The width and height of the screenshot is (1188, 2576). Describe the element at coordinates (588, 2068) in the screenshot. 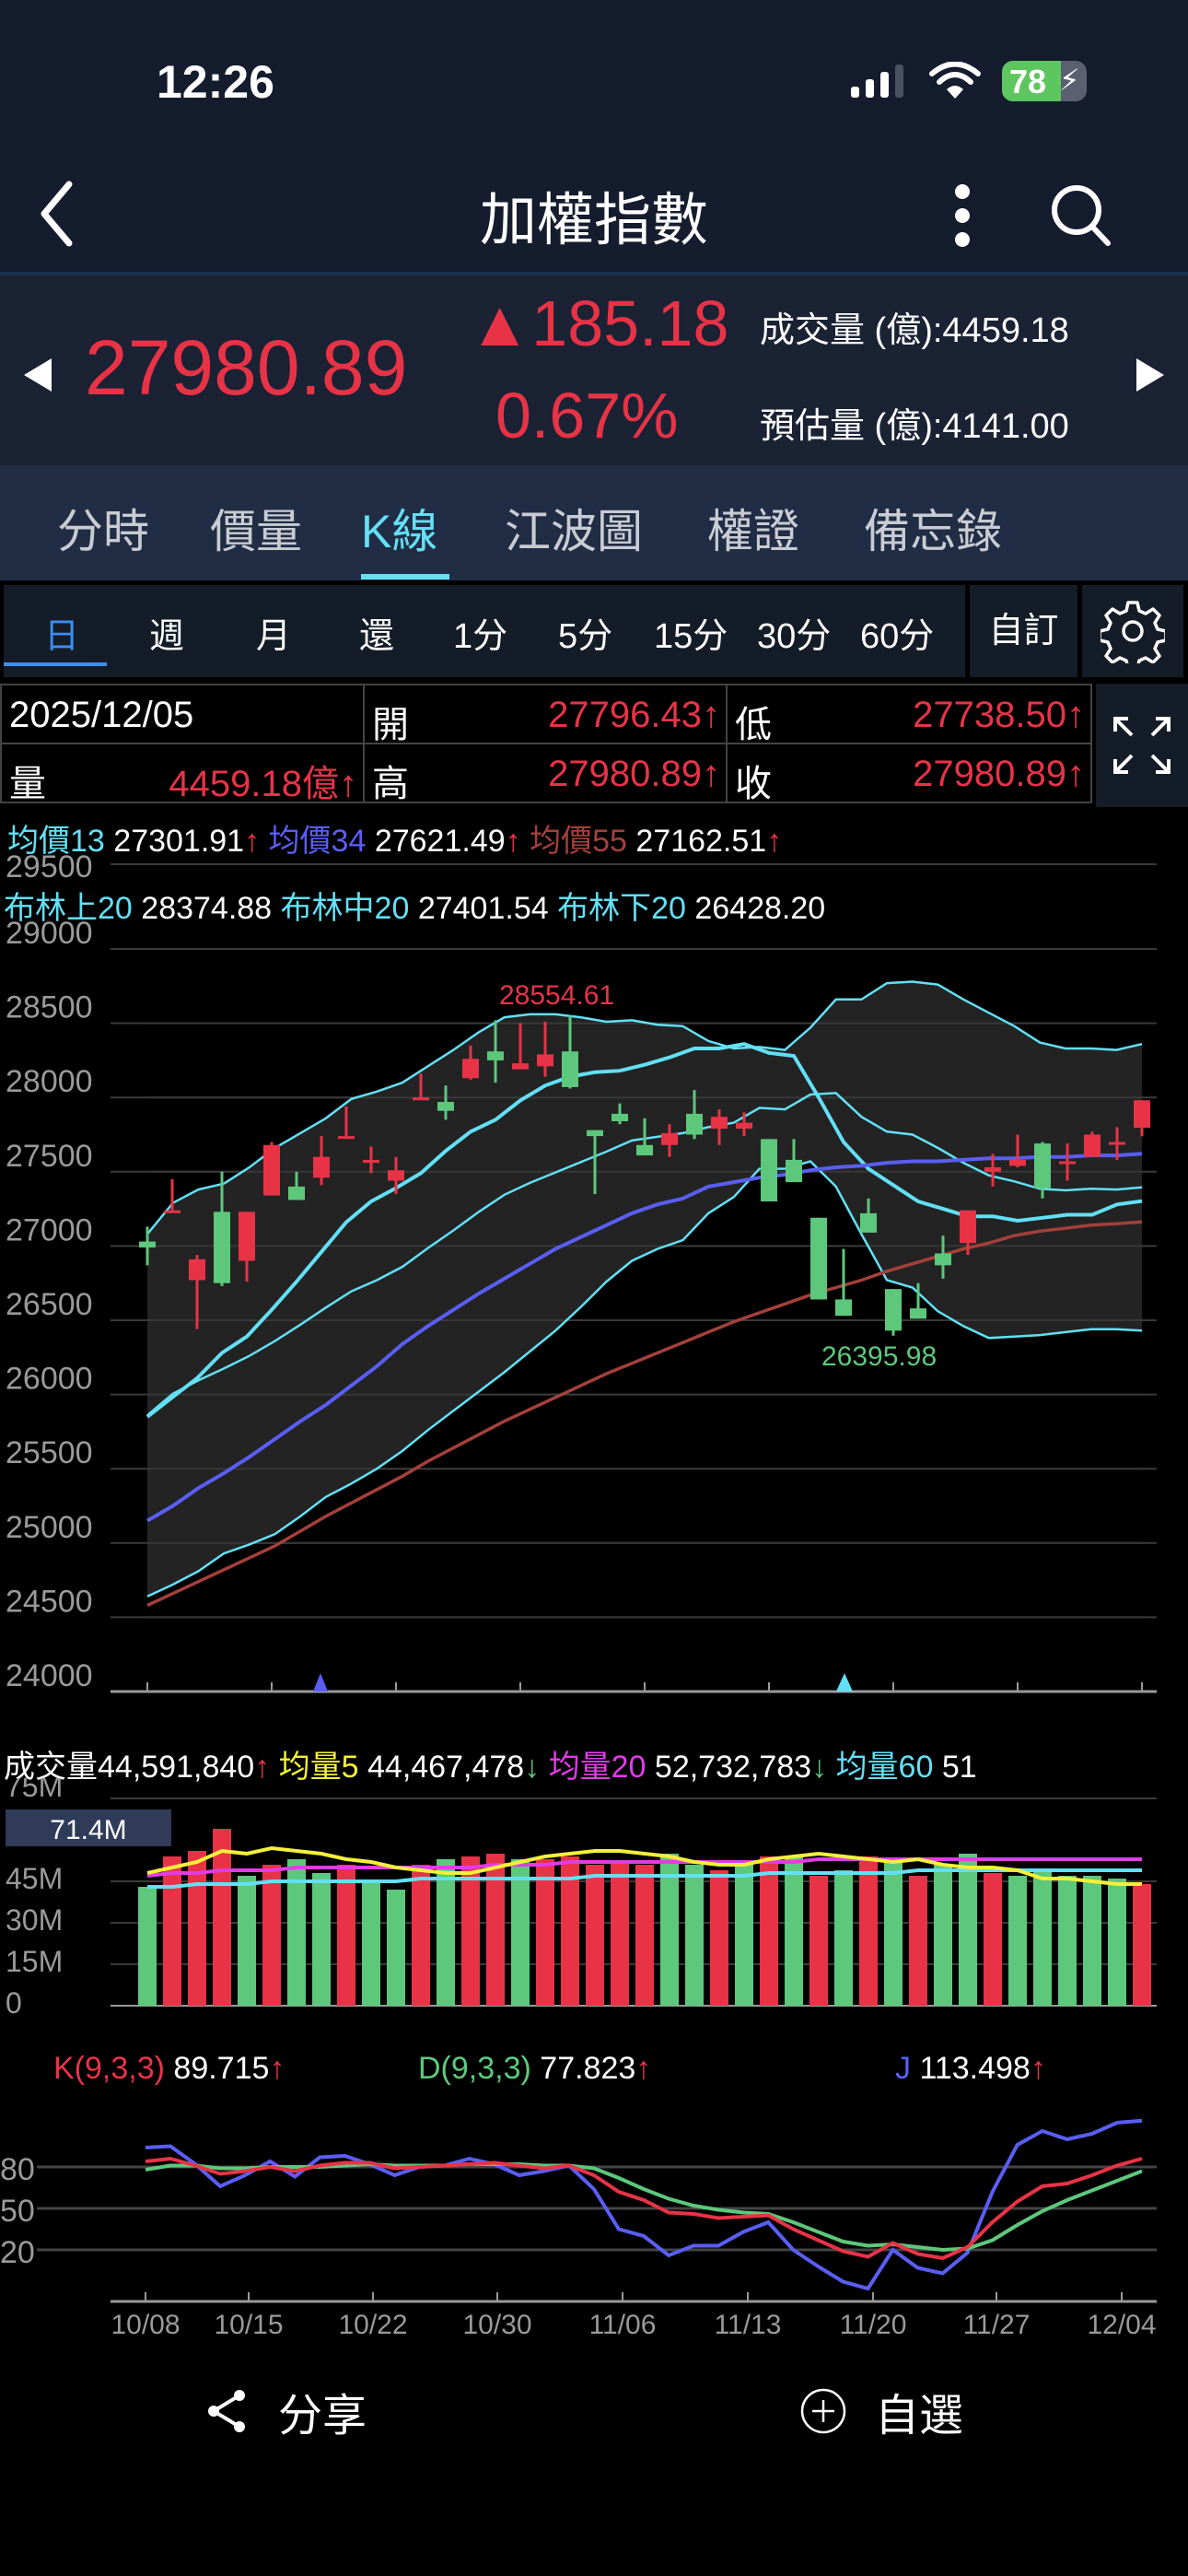

I see `d-value: 77.823` at that location.